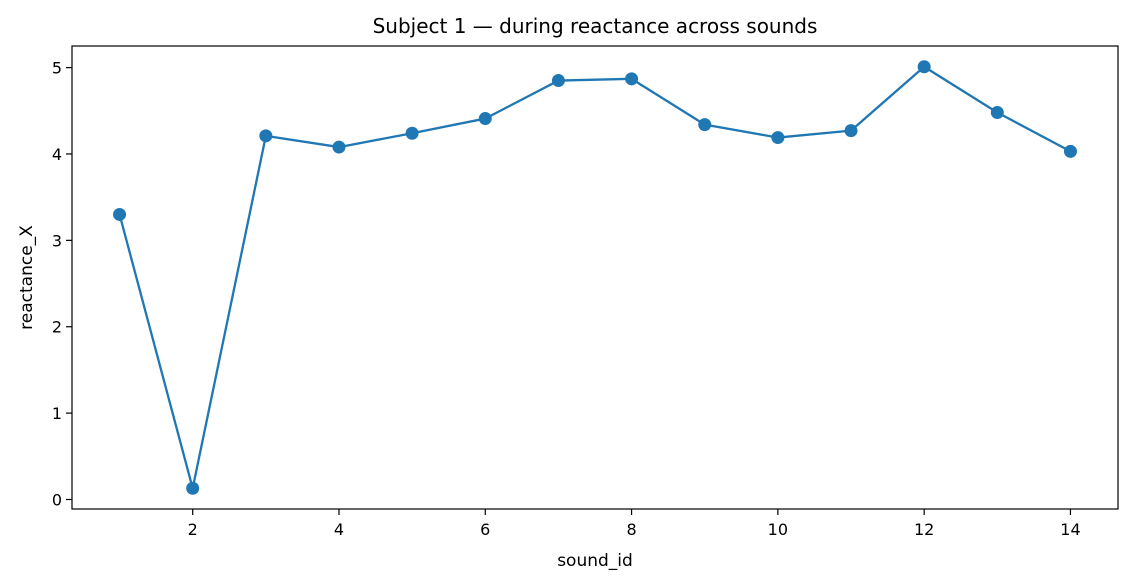 The image size is (1133, 587). Describe the element at coordinates (924, 529) in the screenshot. I see `x-tick-label: 12` at that location.